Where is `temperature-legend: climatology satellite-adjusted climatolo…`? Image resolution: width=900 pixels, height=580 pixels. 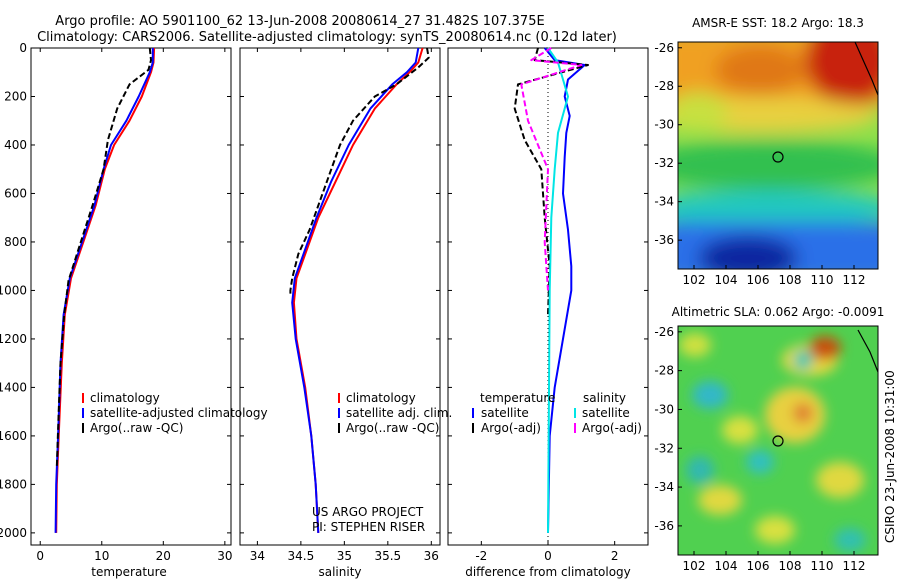
temperature-legend: climatology satellite-adjusted climatolo… is located at coordinates (175, 413).